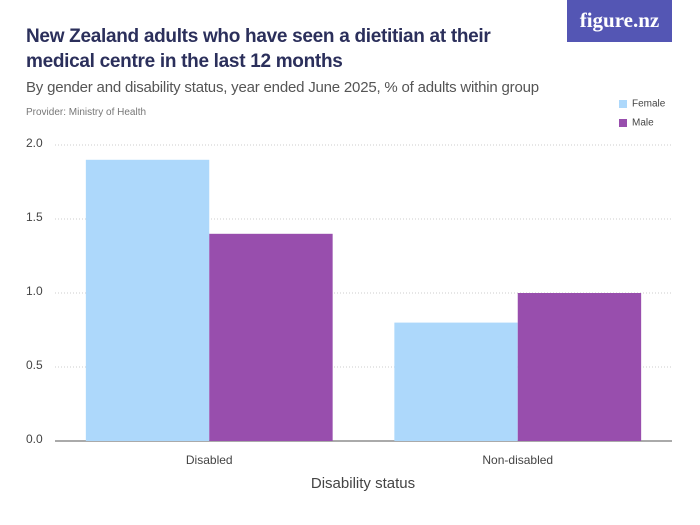 This screenshot has width=700, height=525. I want to click on x-axis-label: Disability status, so click(363, 483).